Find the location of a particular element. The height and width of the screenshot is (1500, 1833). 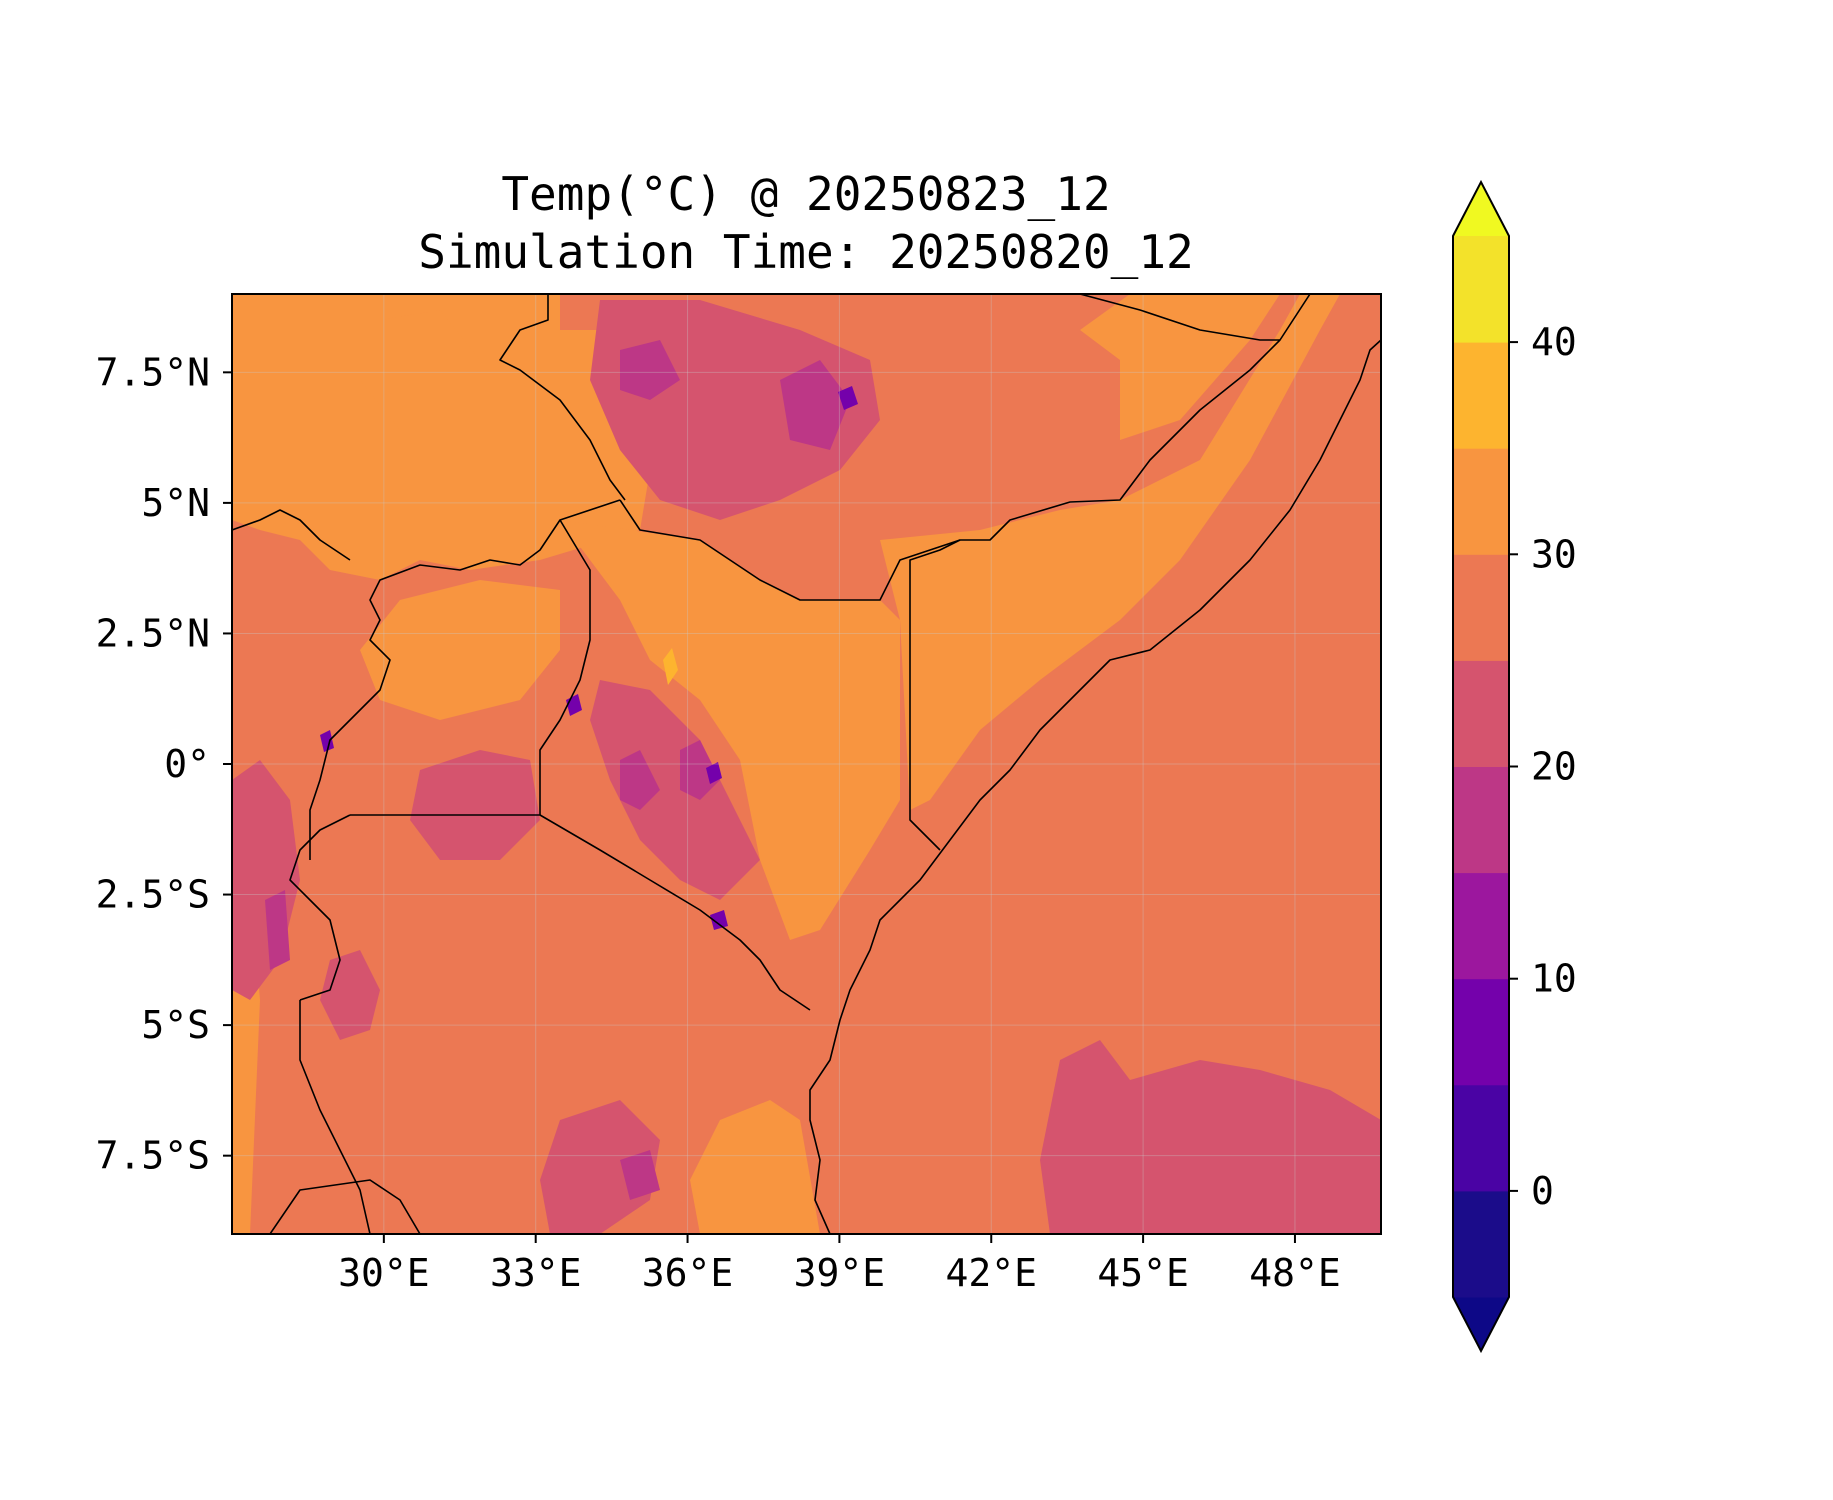

x-tick-label: 45°E is located at coordinates (1143, 1273).